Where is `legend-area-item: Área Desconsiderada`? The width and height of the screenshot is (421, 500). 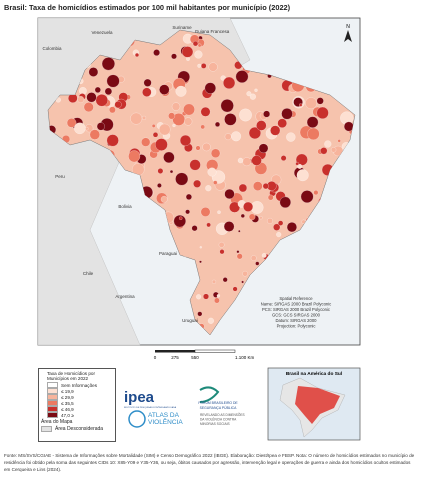
legend-area-item: Área Desconsiderada is located at coordinates (77, 429).